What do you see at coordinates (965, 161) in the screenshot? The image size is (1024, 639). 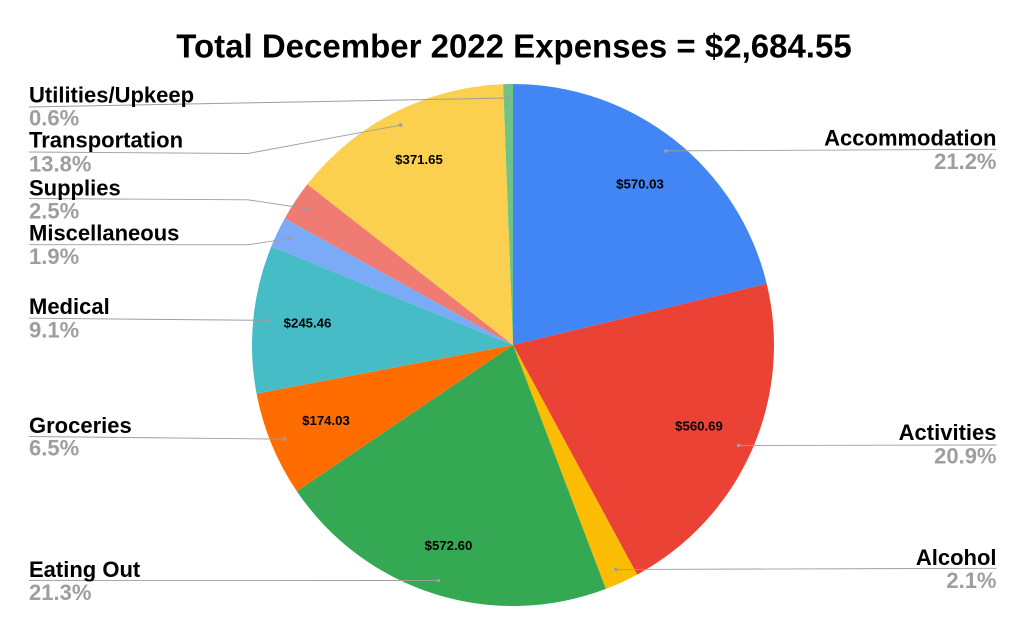 I see `svg-text: 21.2%` at bounding box center [965, 161].